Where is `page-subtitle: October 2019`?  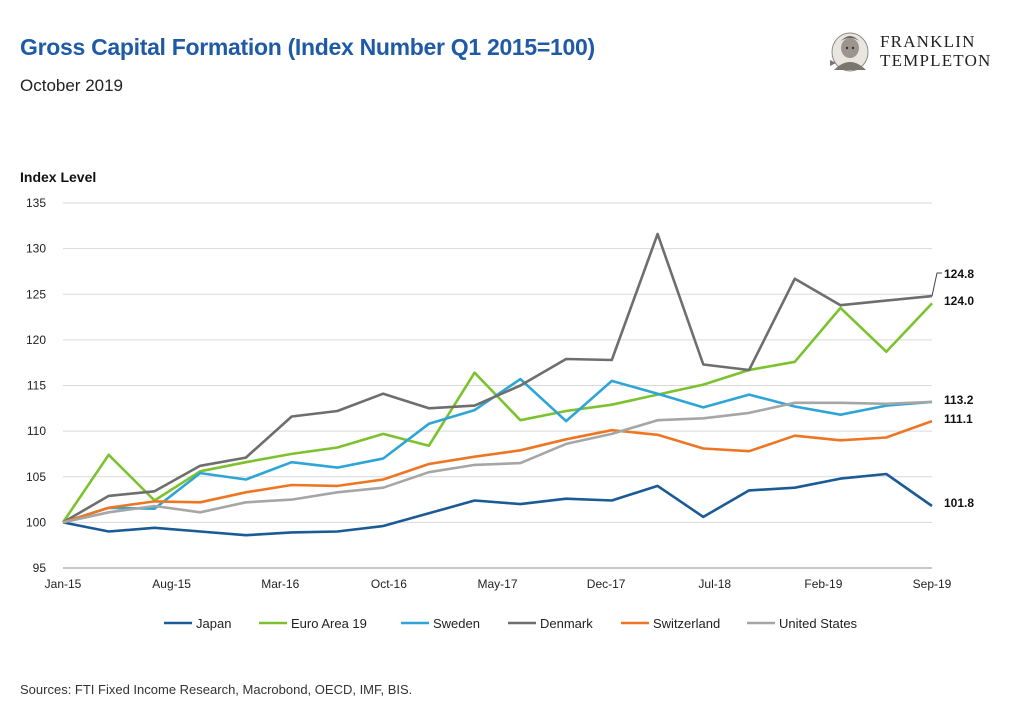
page-subtitle: October 2019 is located at coordinates (72, 85).